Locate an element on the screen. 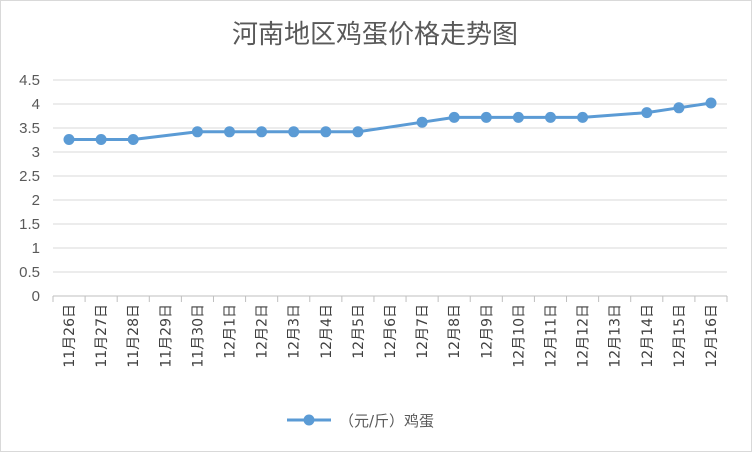  x-tick-label: 12月2日 is located at coordinates (263, 331).